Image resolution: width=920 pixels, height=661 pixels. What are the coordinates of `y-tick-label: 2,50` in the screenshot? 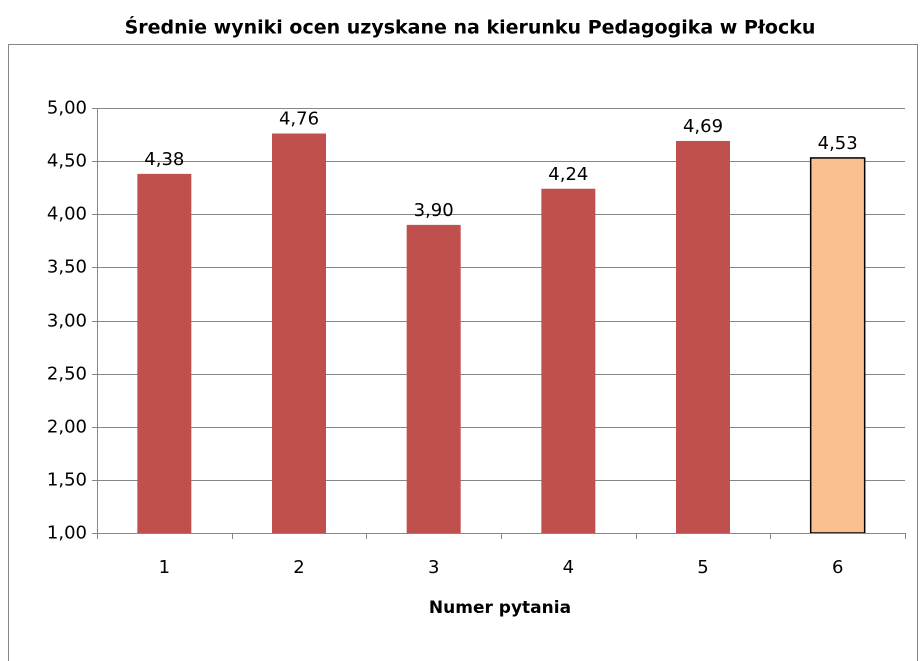 It's located at (67, 374).